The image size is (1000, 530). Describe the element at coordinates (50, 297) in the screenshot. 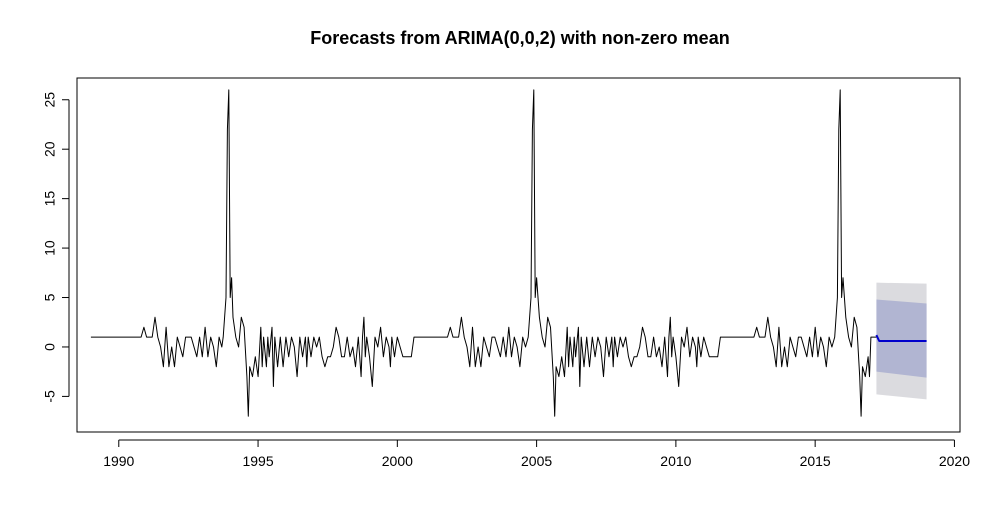

I see `y-tick-label: 5` at that location.